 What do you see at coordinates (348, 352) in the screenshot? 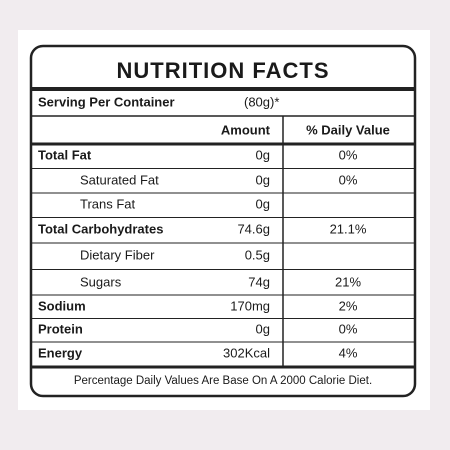
I see `daily-value: 4%` at bounding box center [348, 352].